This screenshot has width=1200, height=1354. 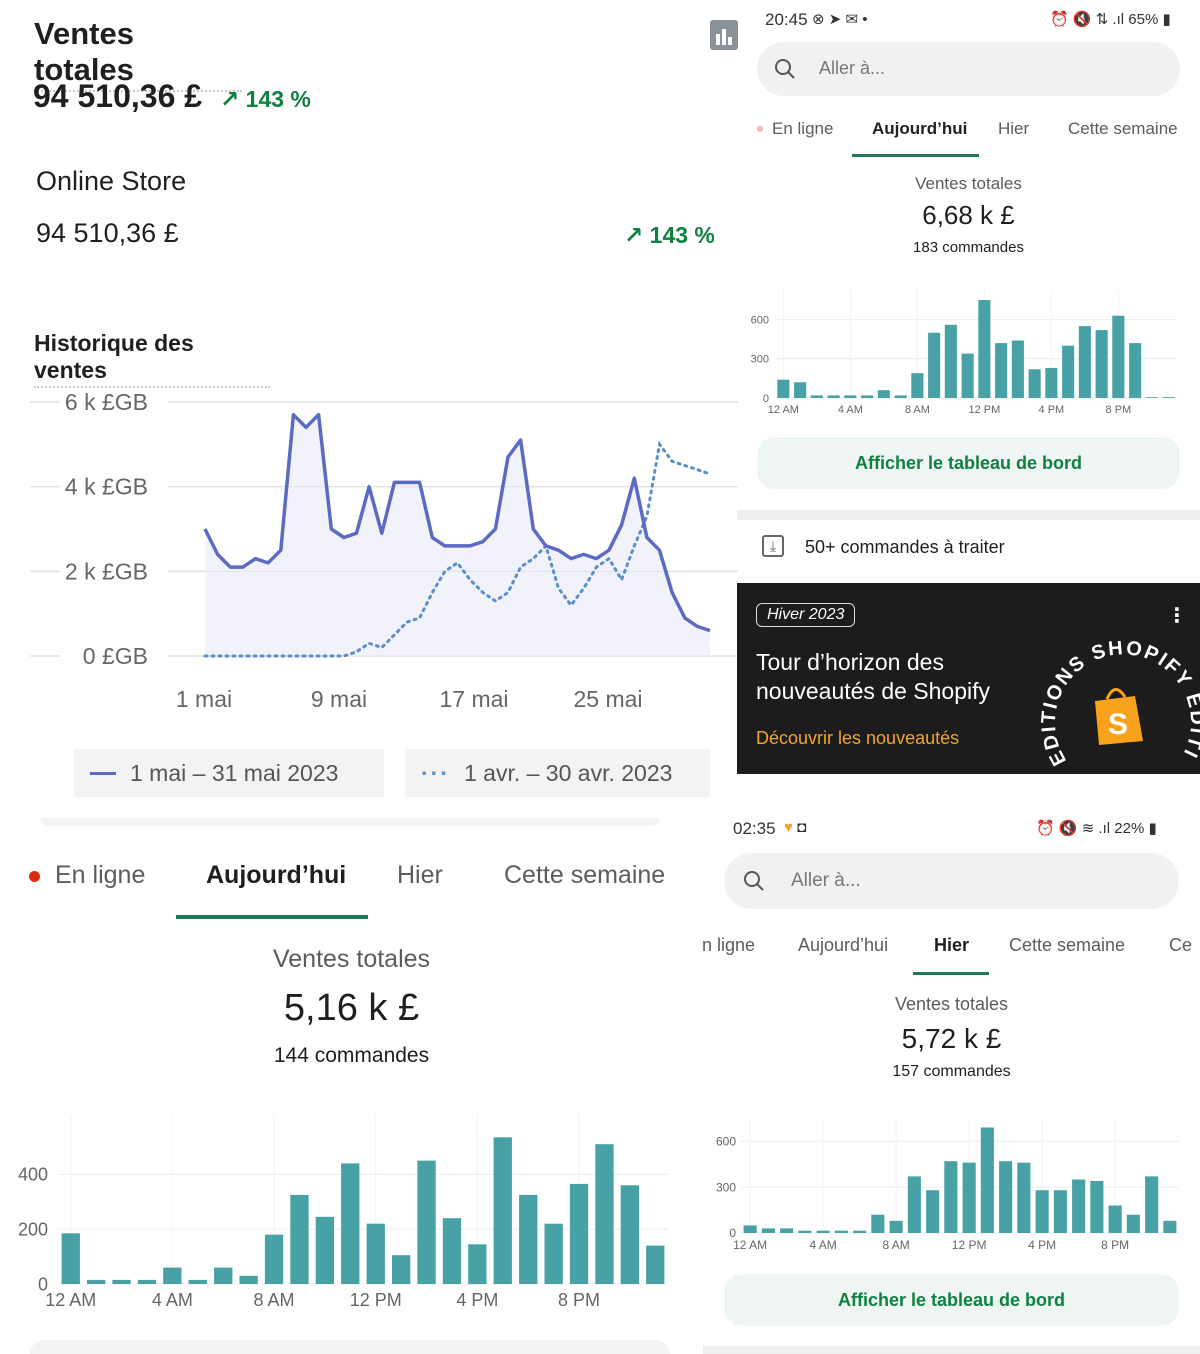 What do you see at coordinates (234, 772) in the screenshot?
I see `legend-current-label: 1 mai – 31 mai 2023` at bounding box center [234, 772].